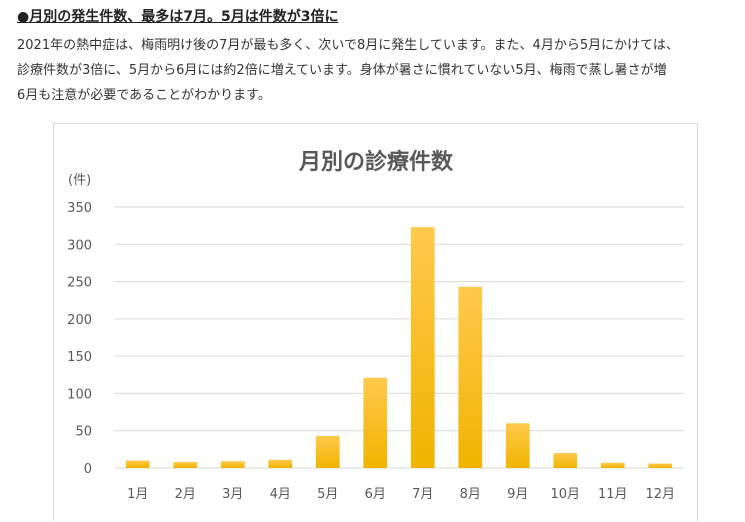 The image size is (745, 522). I want to click on article-heading: ●月別の発生件数、最多は7月。5月は件数が3倍に, so click(178, 17).